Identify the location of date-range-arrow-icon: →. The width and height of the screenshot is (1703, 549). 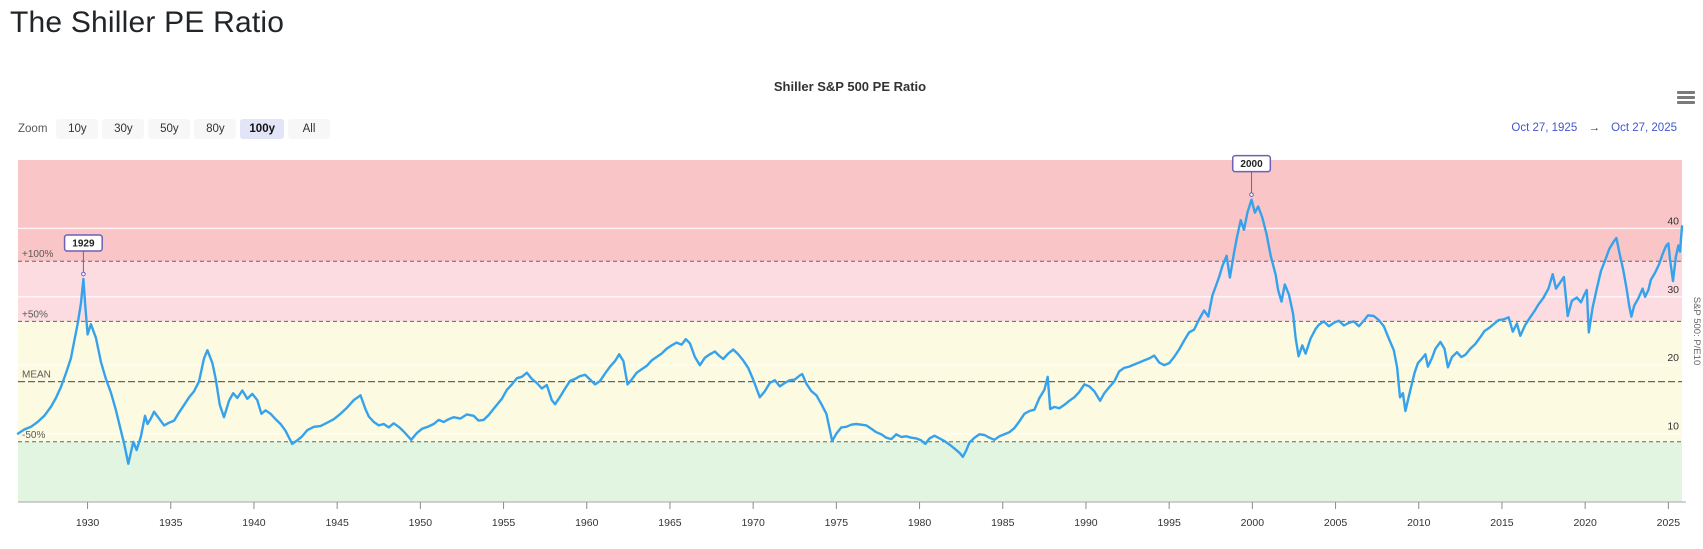
(1594, 128).